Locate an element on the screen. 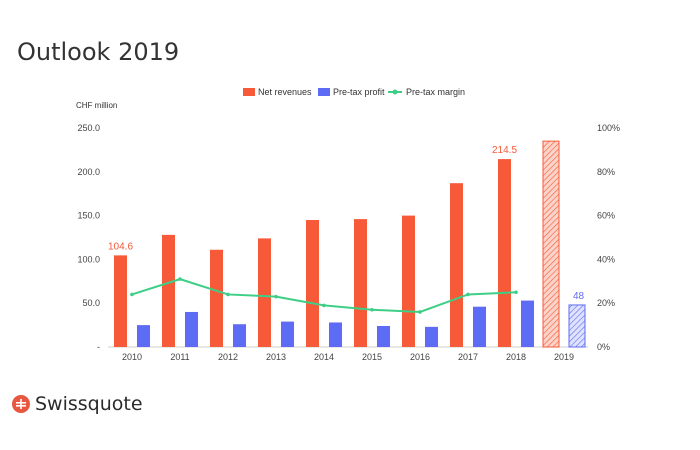 Image resolution: width=700 pixels, height=450 pixels. bar-pre-tax-profit-2019 is located at coordinates (577, 326).